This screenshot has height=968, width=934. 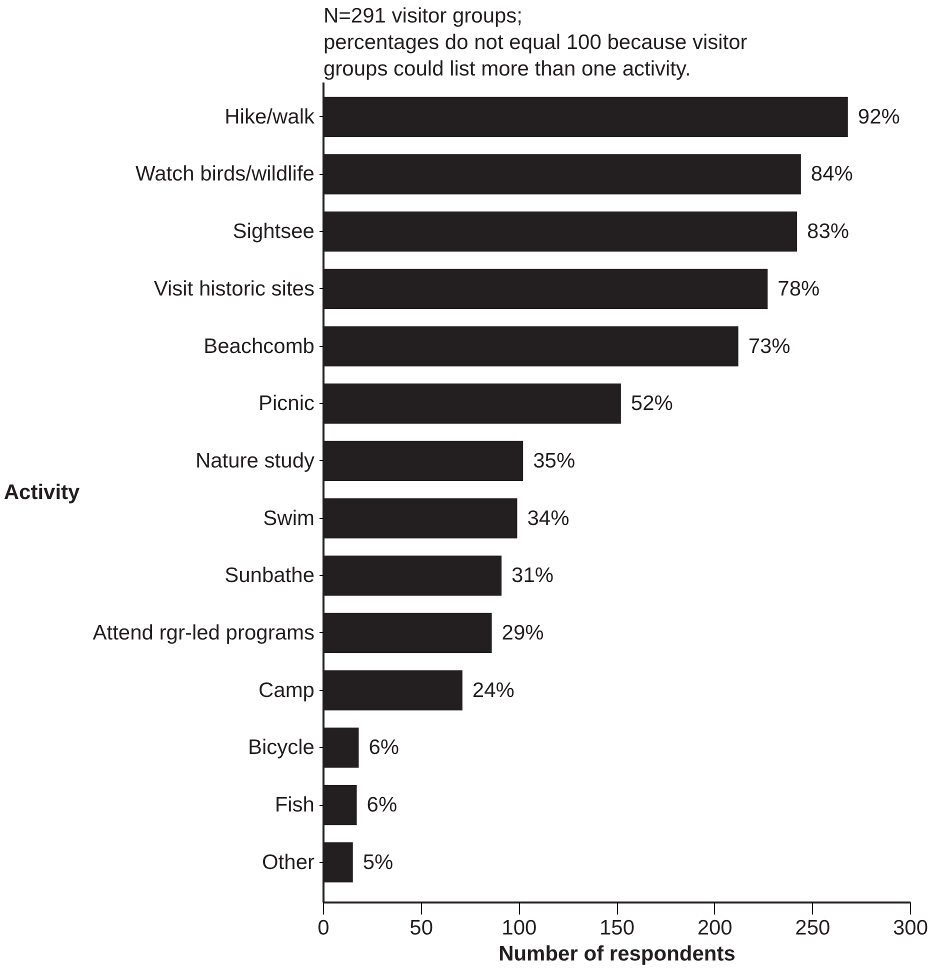 What do you see at coordinates (617, 928) in the screenshot?
I see `x-tick-label: 150` at bounding box center [617, 928].